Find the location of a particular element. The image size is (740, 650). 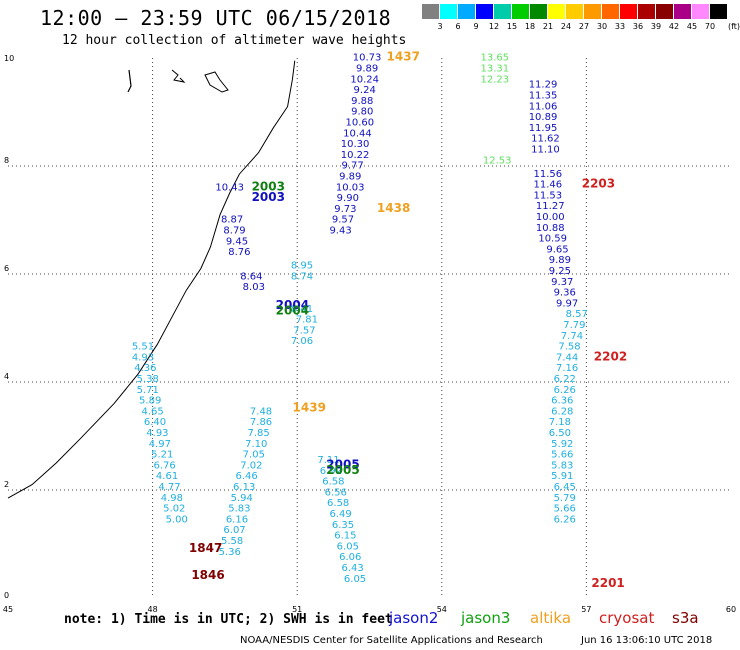

wave-height-label: 10.59 is located at coordinates (552, 239).